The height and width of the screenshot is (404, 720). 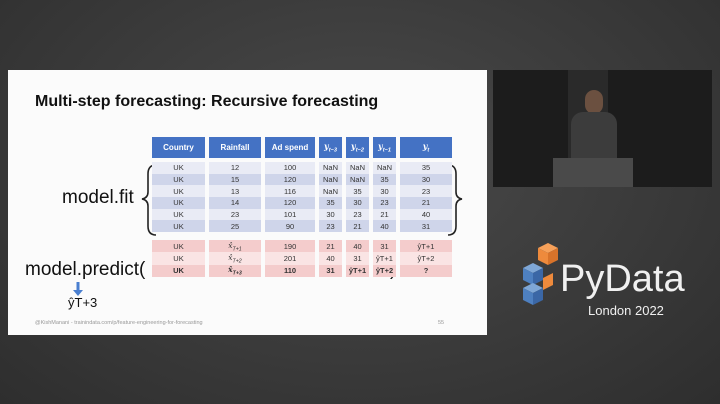 I want to click on output-label: ŷT+3, so click(x=83, y=302).